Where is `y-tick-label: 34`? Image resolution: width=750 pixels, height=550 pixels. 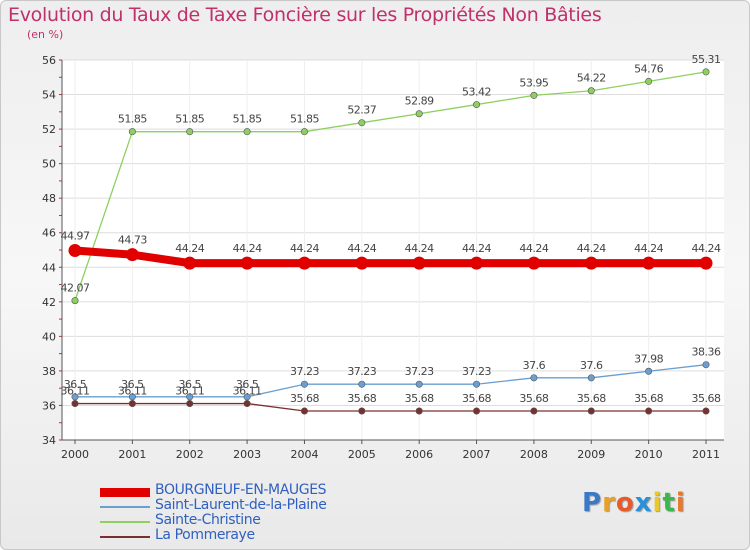
y-tick-label: 34 is located at coordinates (49, 440).